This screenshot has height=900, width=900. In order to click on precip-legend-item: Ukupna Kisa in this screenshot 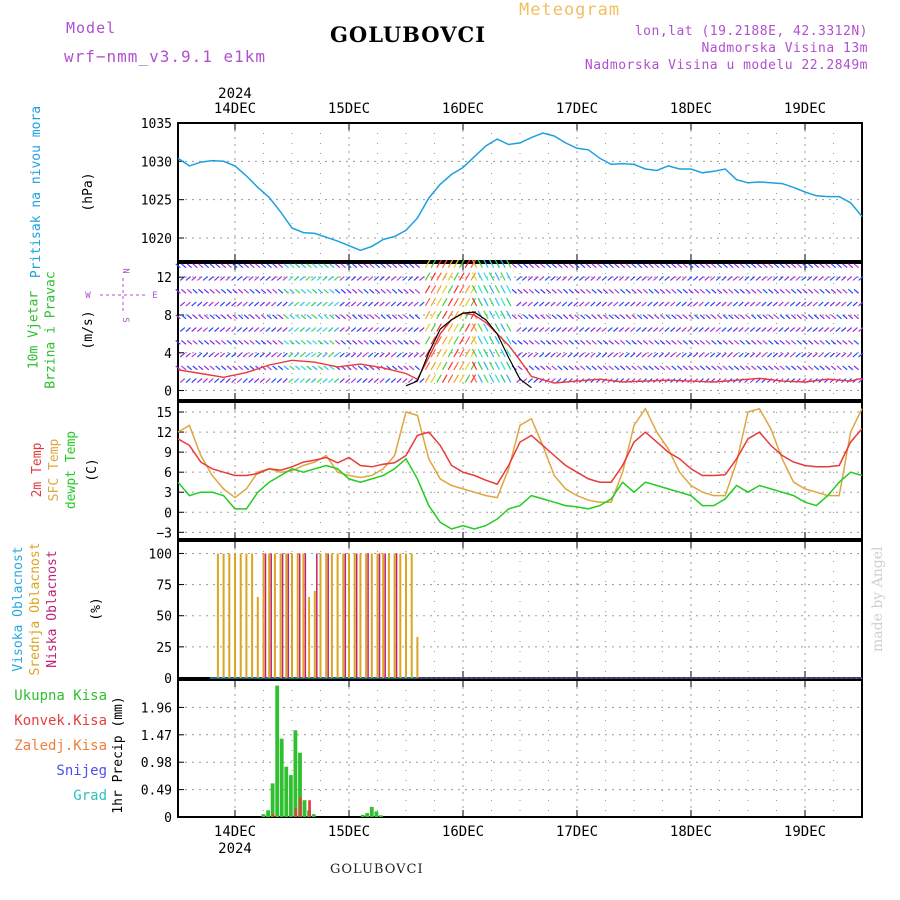, I will do `click(60, 696)`.